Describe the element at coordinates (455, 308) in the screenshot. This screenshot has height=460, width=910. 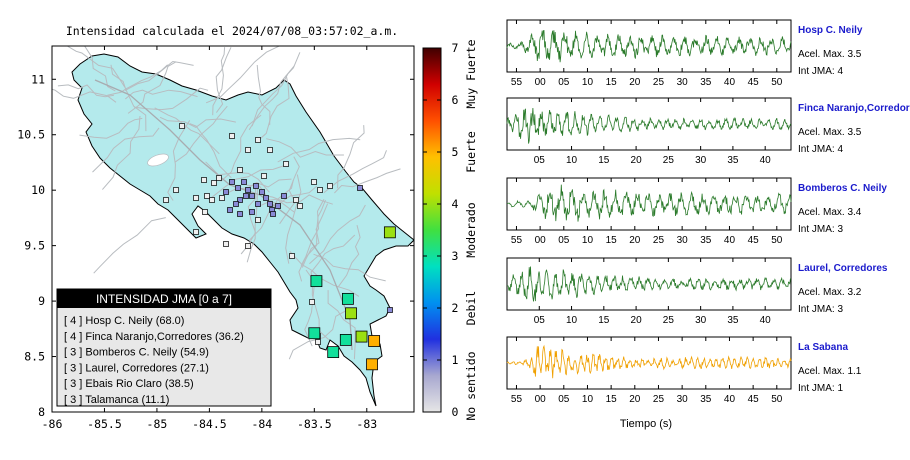
I see `colorbar-tick-label: 2` at that location.